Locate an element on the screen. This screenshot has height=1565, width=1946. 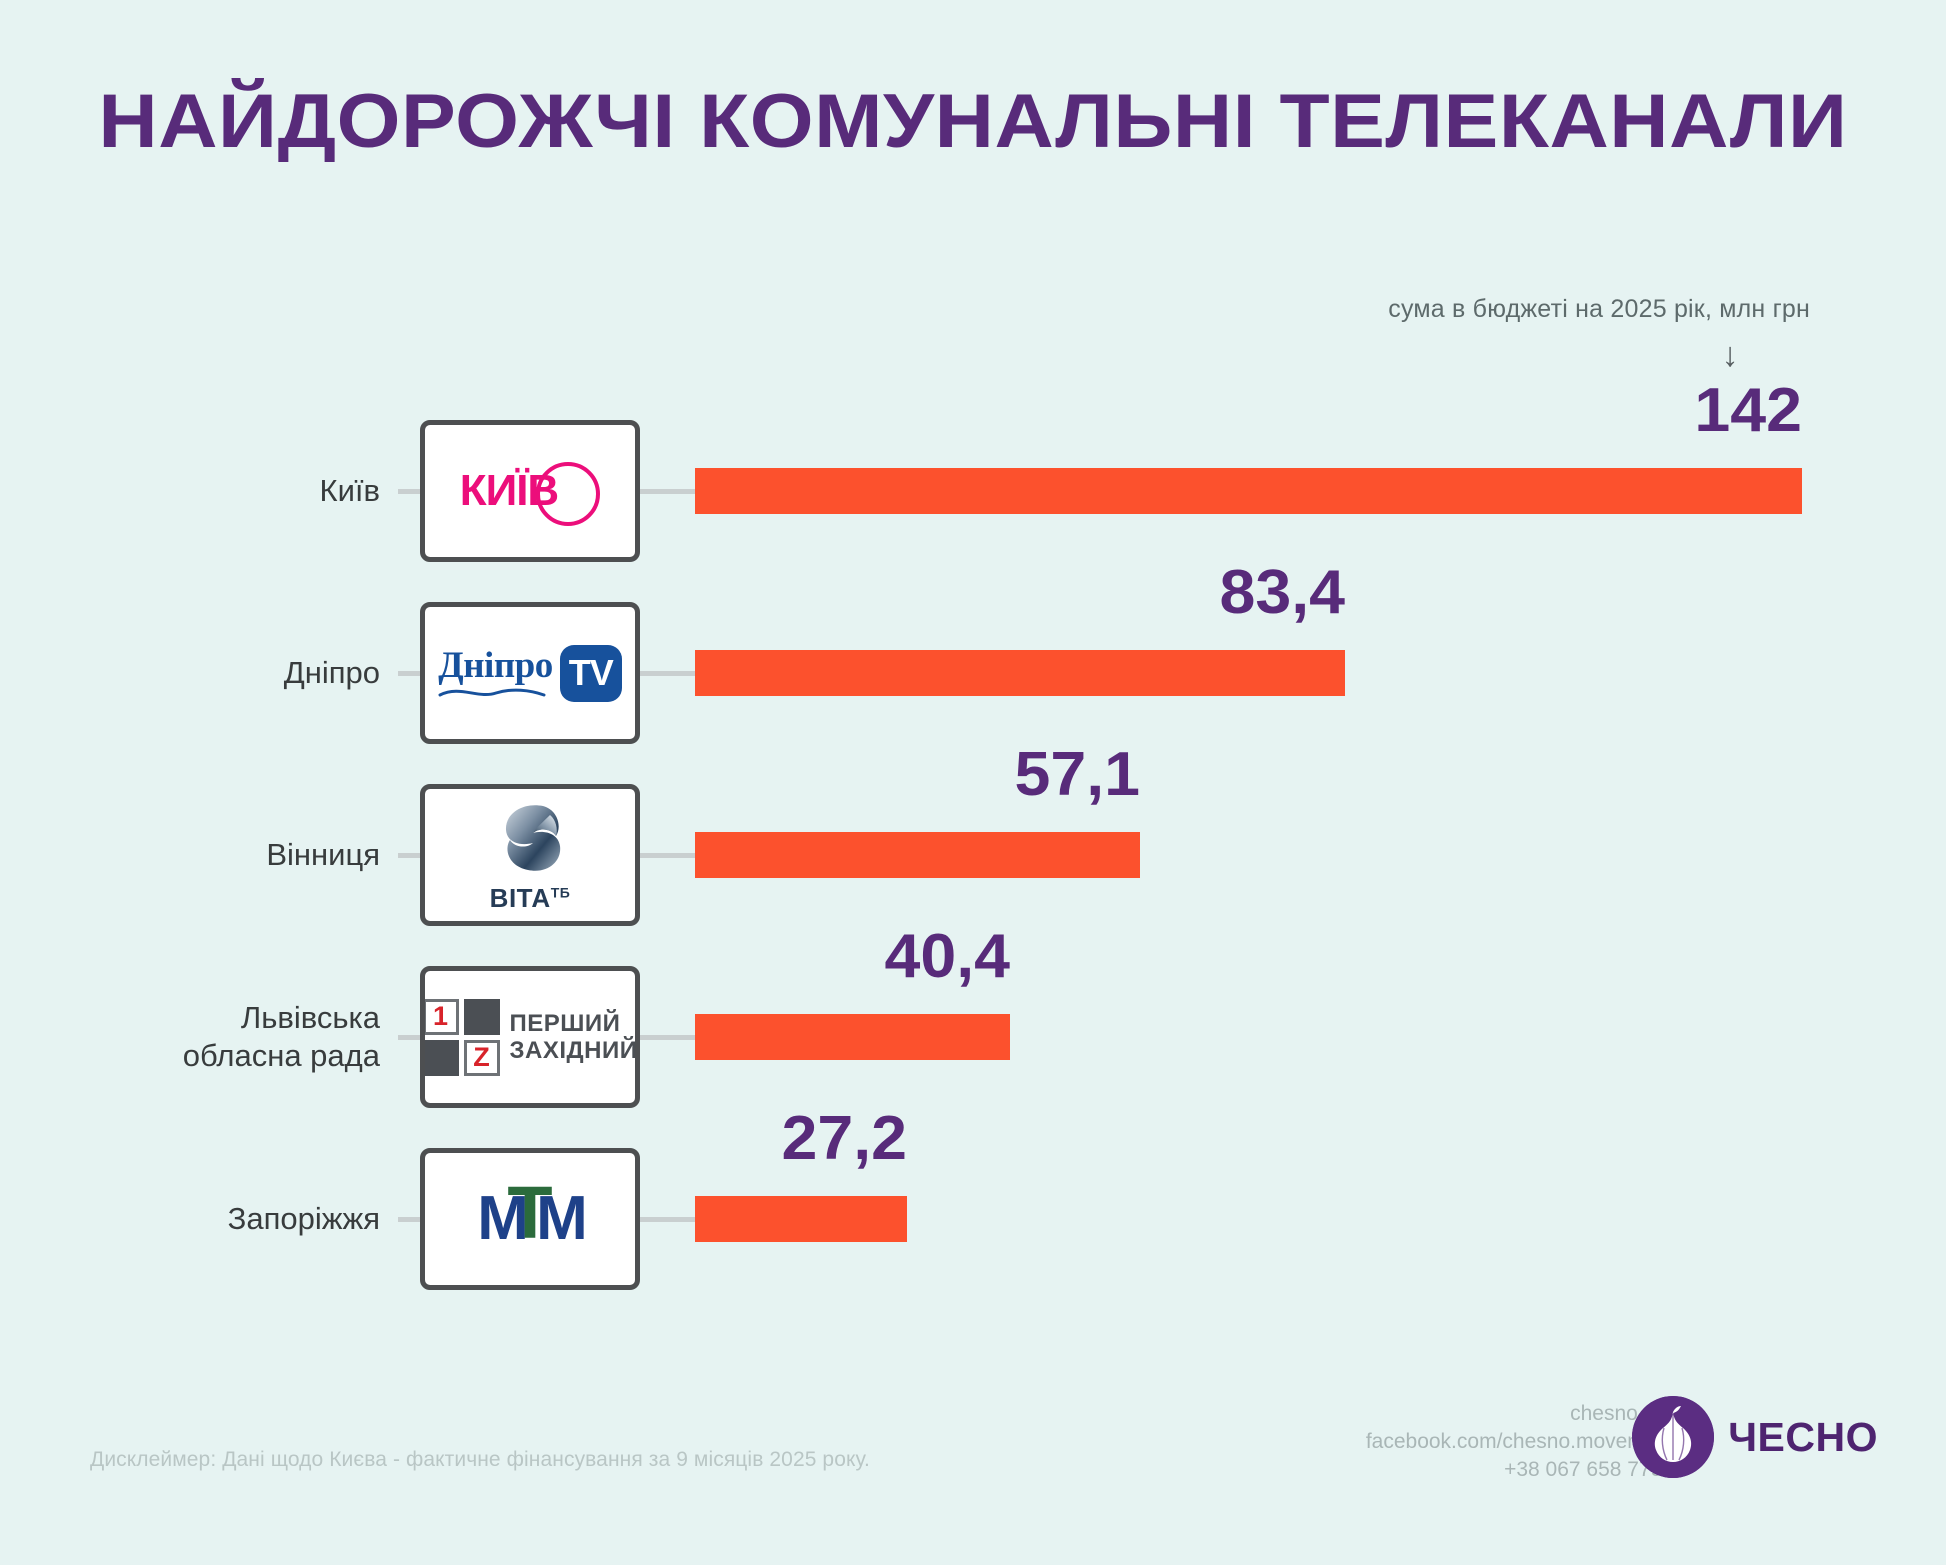
pershyi-zahidnyi-logo: 1 Z ПЕРШИЙ ЗАХІДНИЙ is located at coordinates (531, 1037).